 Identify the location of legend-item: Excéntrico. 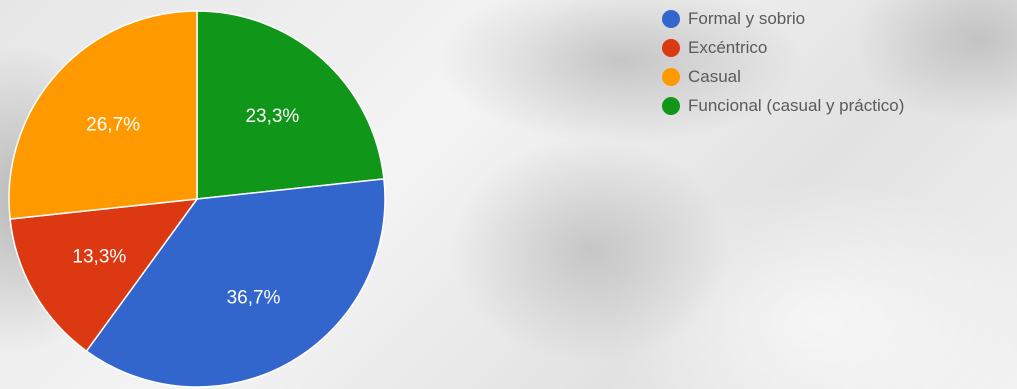
(783, 48).